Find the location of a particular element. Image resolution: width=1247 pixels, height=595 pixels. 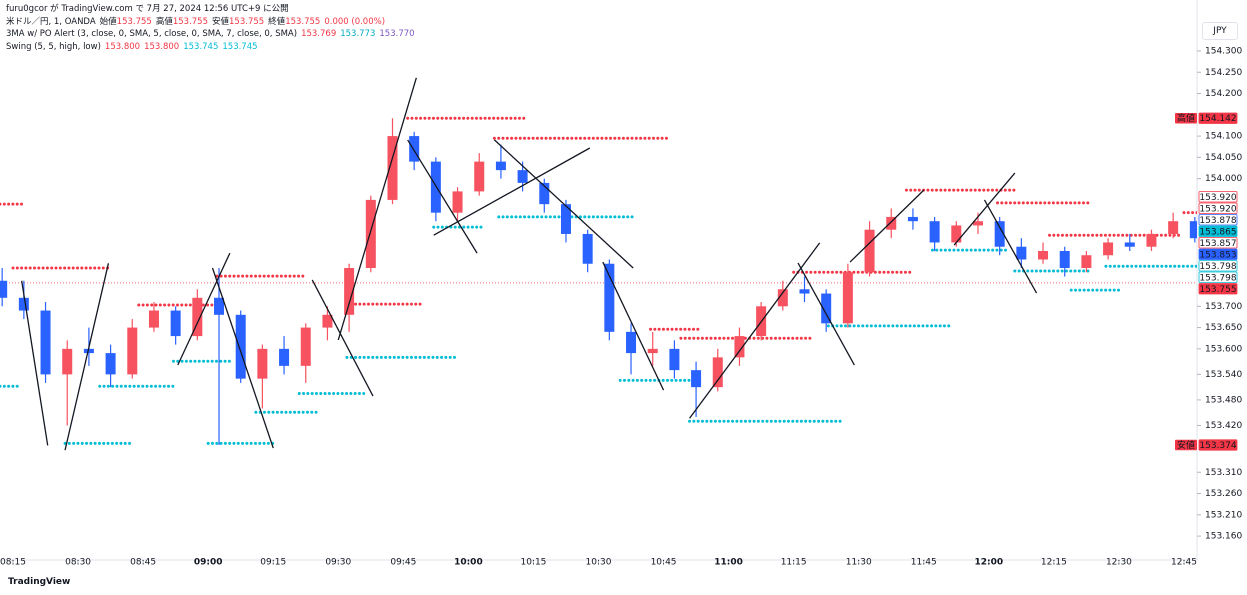

currency-button: JPY is located at coordinates (1220, 31).